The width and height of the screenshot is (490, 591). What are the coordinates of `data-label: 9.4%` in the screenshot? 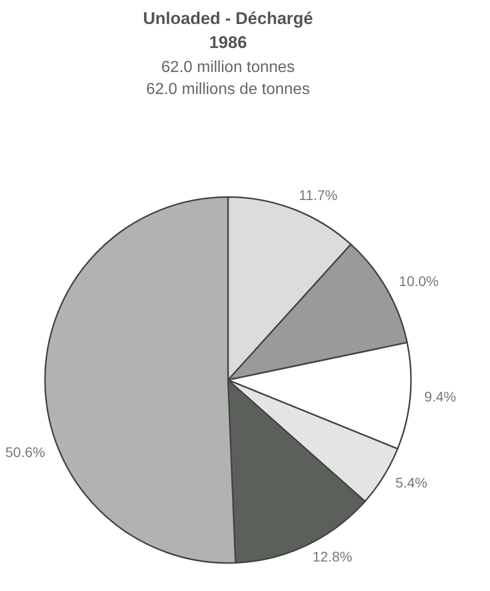 It's located at (440, 396).